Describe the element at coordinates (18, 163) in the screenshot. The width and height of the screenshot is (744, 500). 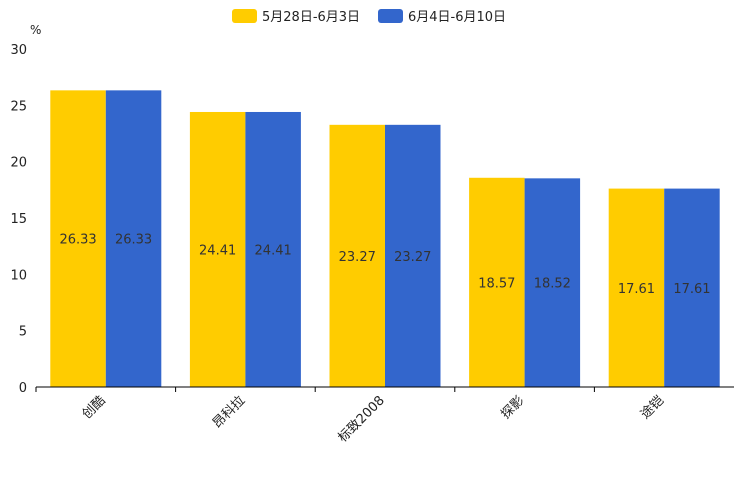
I see `y-tick-label: 20` at that location.